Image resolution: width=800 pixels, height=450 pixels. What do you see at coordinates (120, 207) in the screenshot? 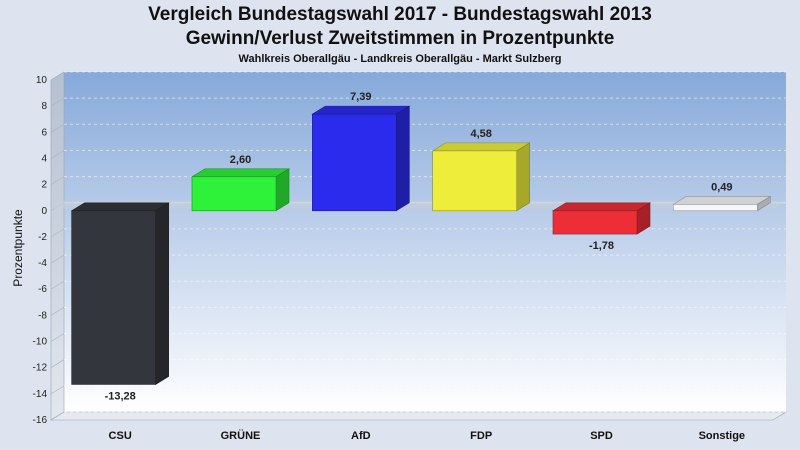
I see `bar-top-CSU` at bounding box center [120, 207].